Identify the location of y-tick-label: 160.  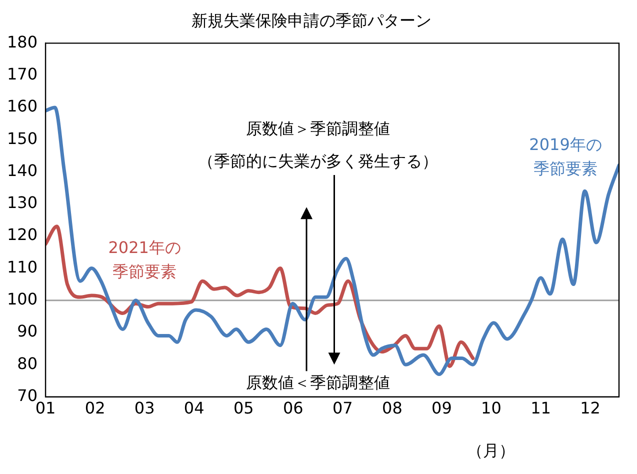
(22, 106).